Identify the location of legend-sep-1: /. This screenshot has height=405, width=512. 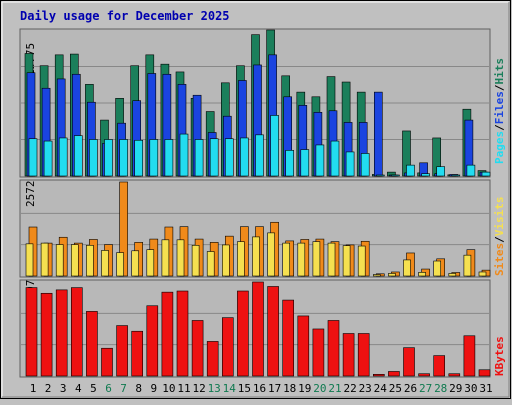
(499, 127).